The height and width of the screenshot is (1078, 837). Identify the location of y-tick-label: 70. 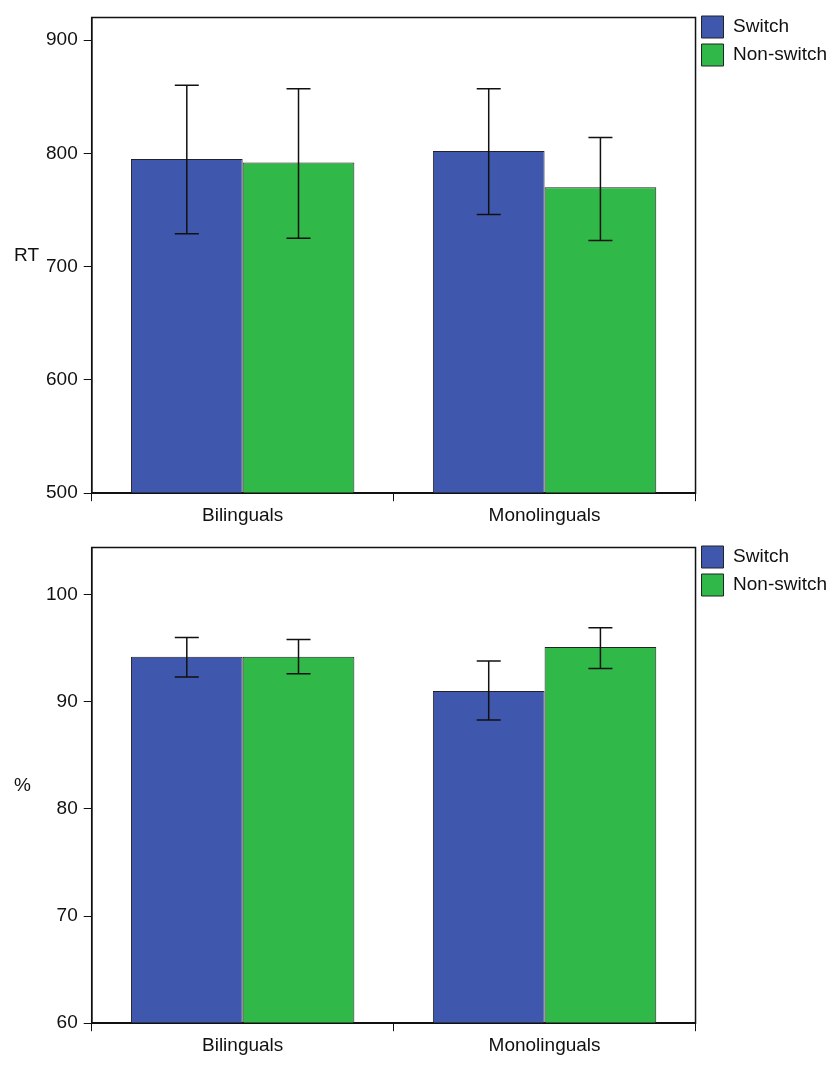
(67, 915).